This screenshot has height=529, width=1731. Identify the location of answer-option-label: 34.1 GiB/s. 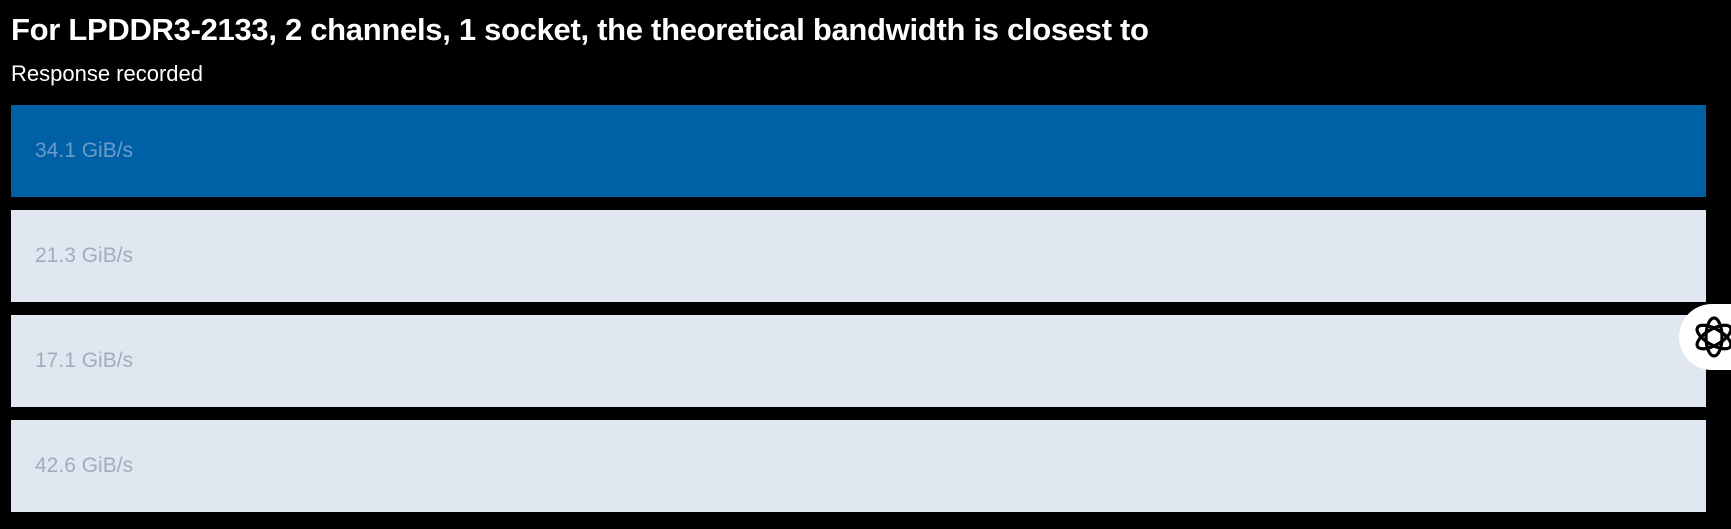
(84, 150).